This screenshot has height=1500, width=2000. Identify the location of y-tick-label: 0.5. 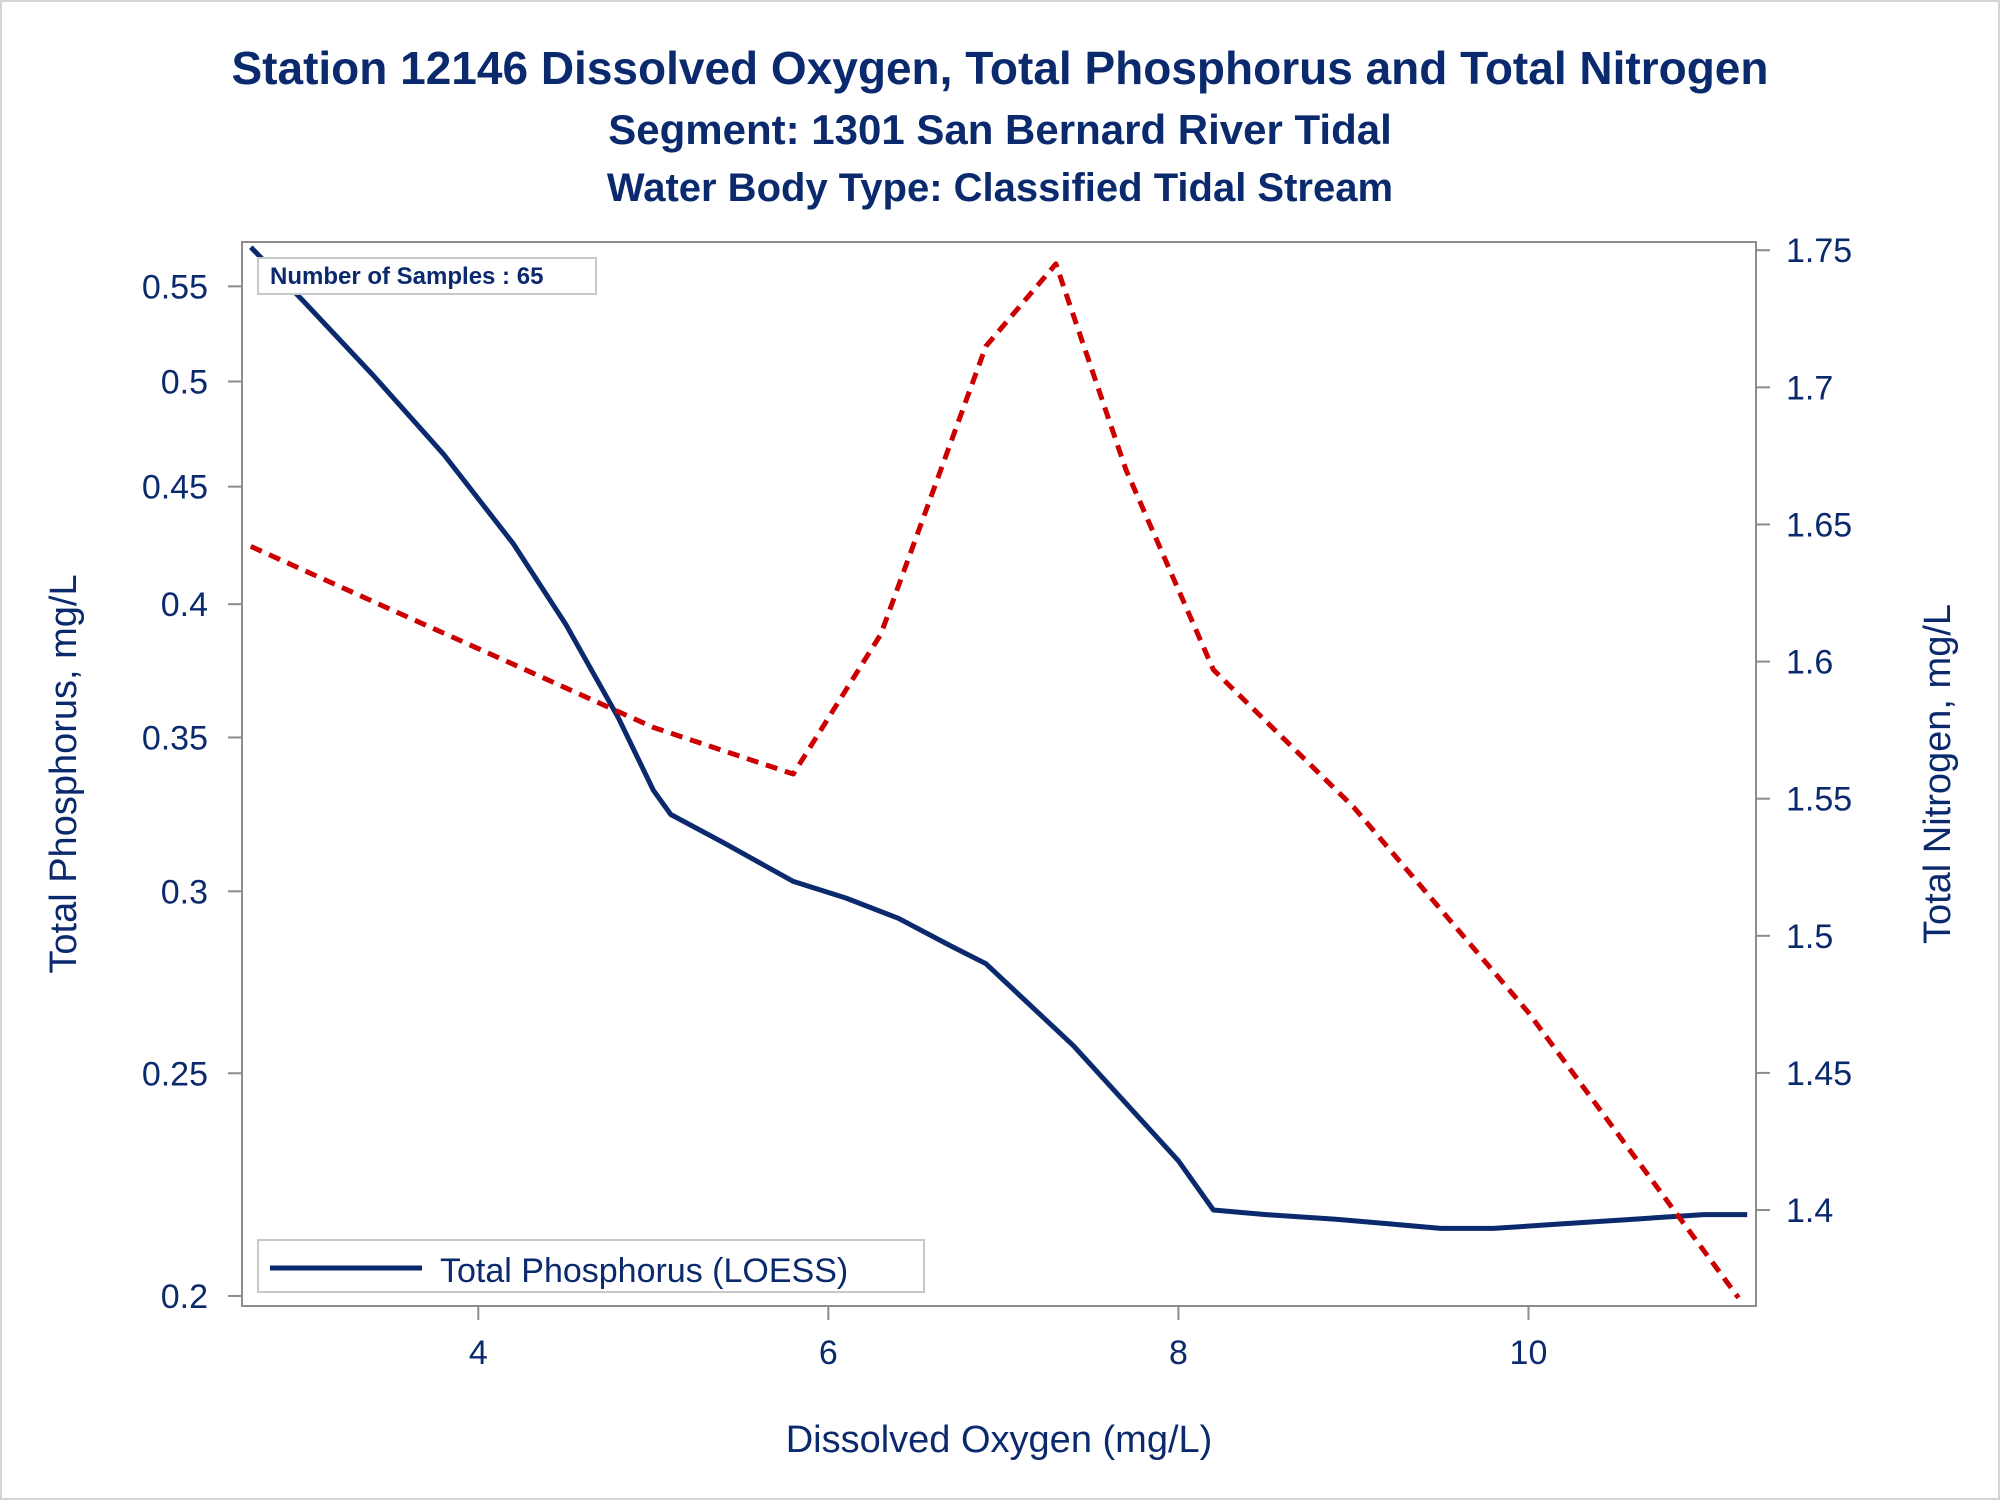
(184, 382).